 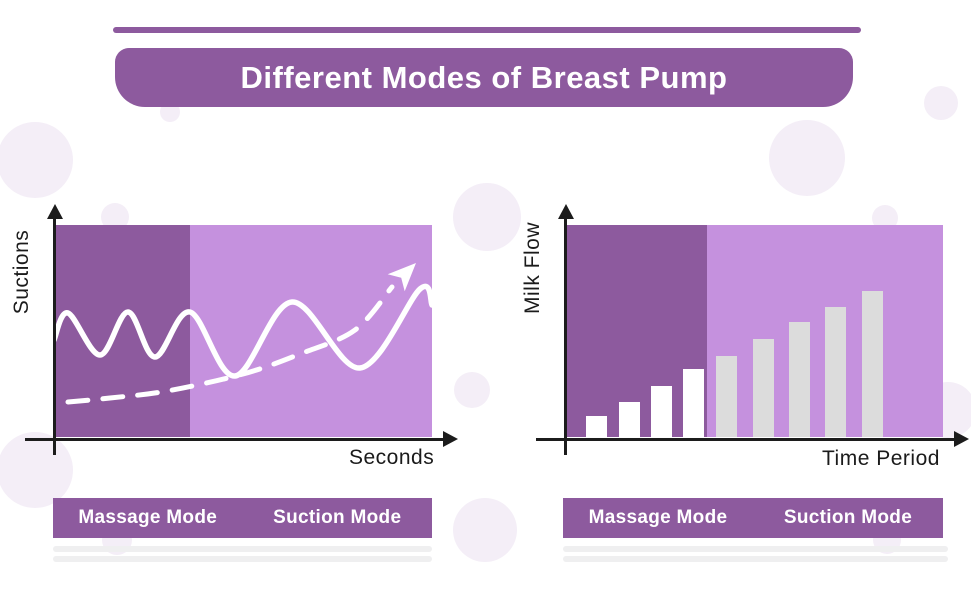 I want to click on right-mode-label-bar: Massage Mode Suction Mode, so click(x=753, y=518).